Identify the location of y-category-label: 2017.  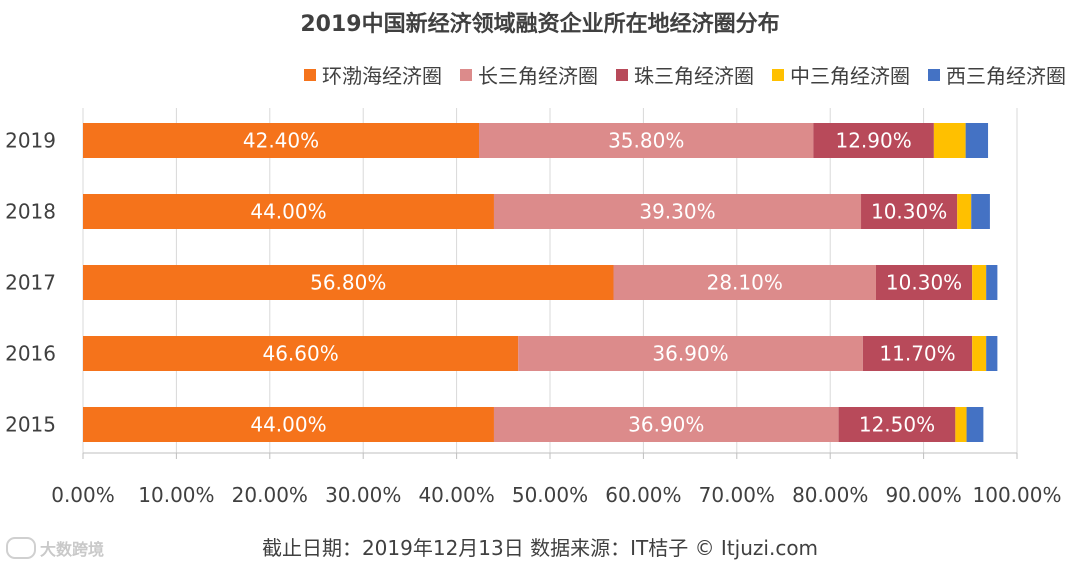
(30, 283).